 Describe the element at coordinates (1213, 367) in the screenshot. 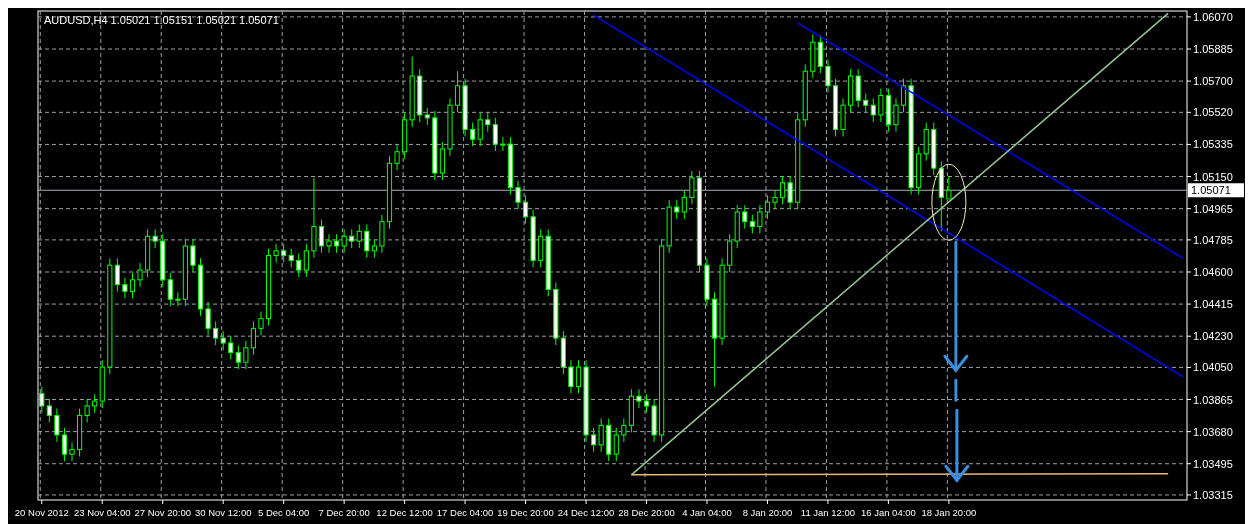

I see `y-tick-label: 1.04050` at that location.